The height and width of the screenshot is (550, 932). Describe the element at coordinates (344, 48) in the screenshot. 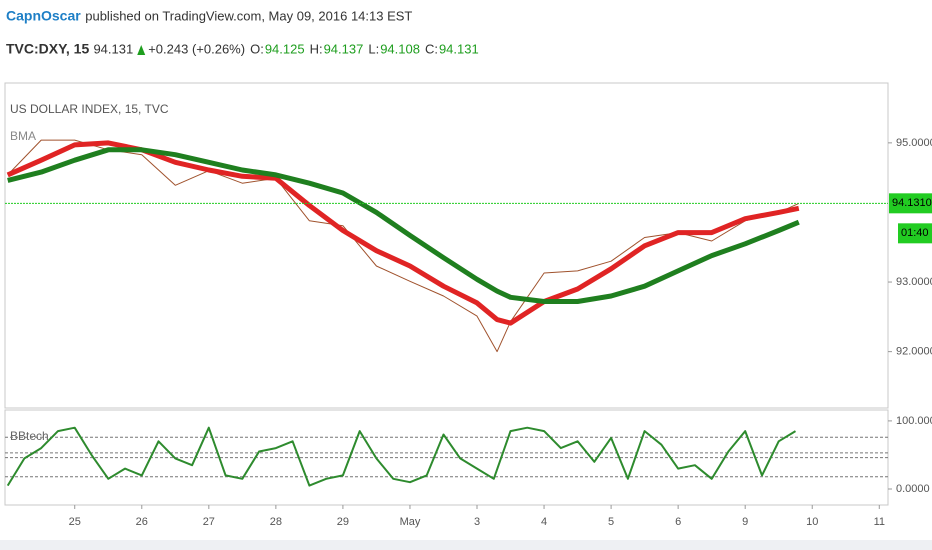

I see `ohlc-value: 94.137` at that location.